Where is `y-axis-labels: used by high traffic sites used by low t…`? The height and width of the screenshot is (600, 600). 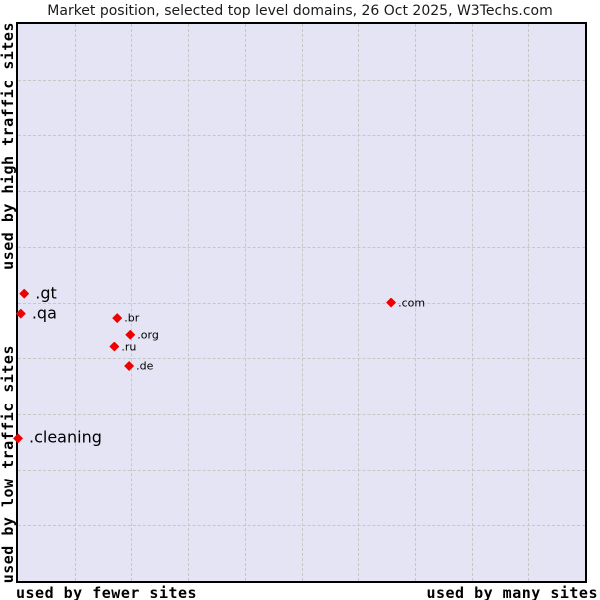
y-axis-labels: used by high traffic sites used by low t… is located at coordinates (8, 302).